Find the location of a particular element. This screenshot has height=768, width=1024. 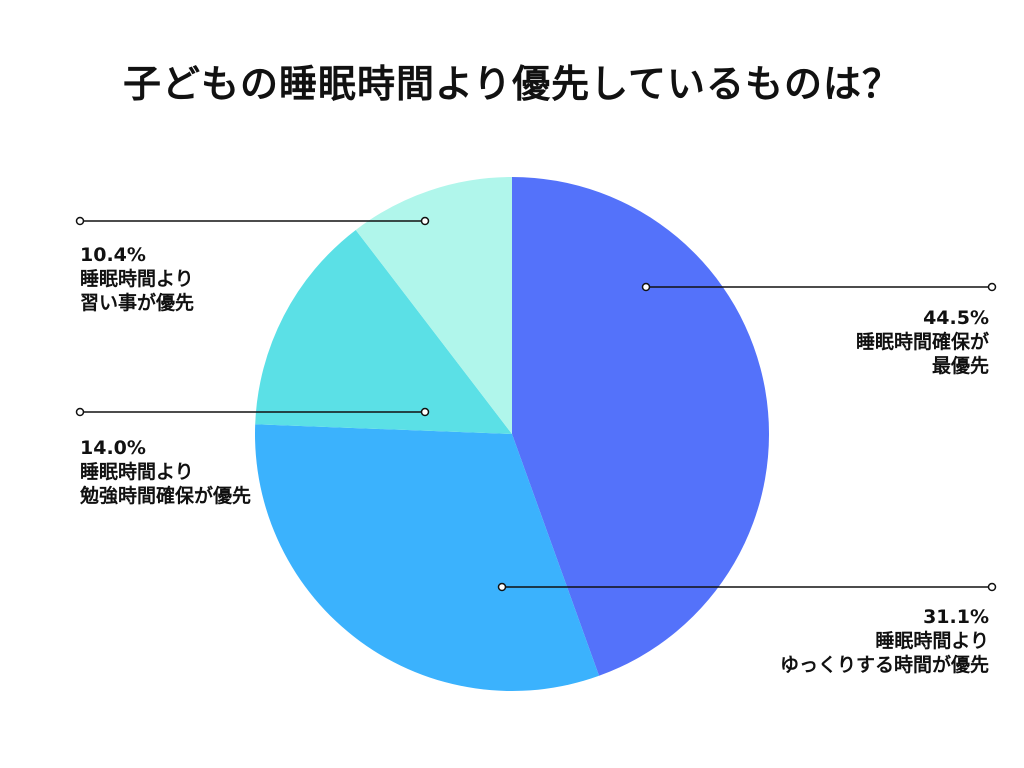

value-label: 44.5% is located at coordinates (956, 318).